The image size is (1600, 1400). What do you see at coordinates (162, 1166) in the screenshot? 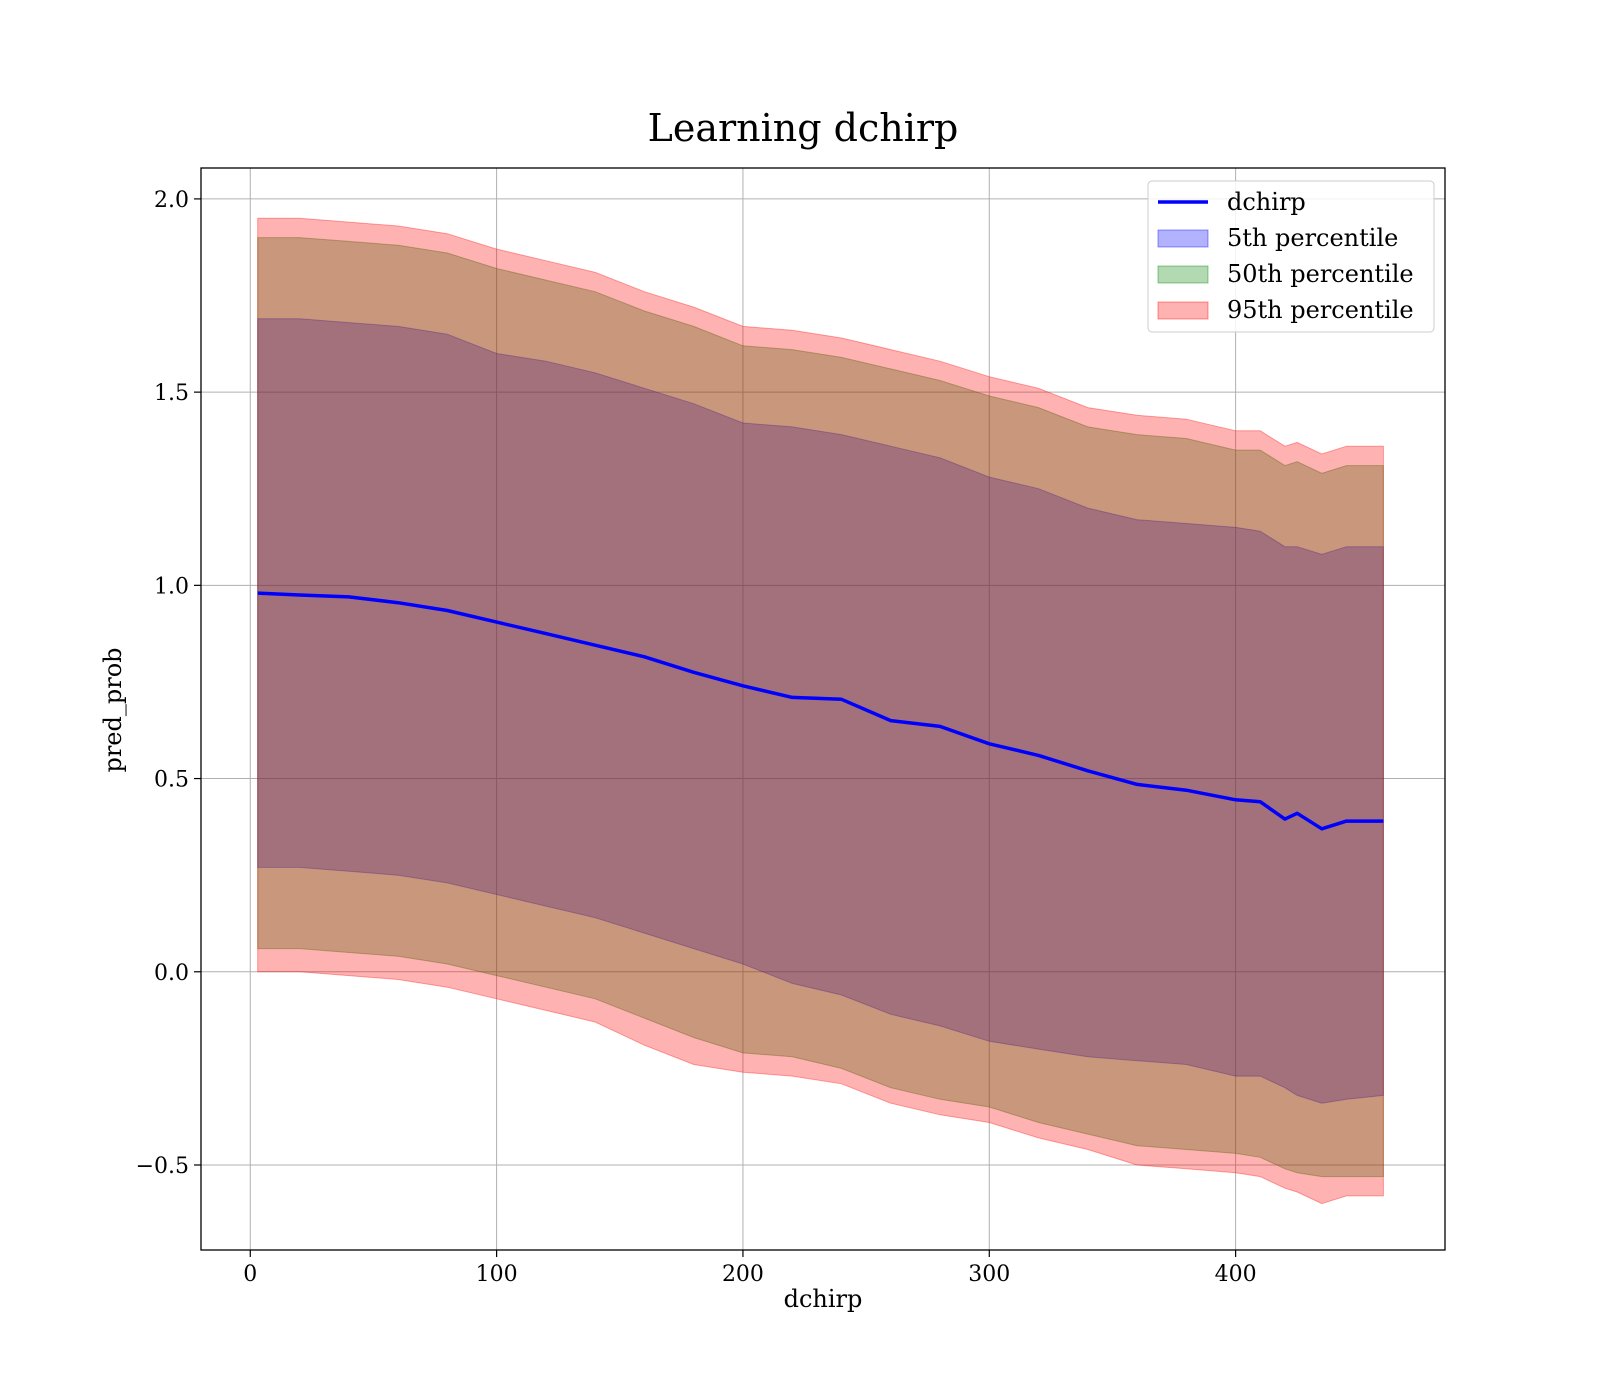
I see `y-tick-label: −0.5` at bounding box center [162, 1166].